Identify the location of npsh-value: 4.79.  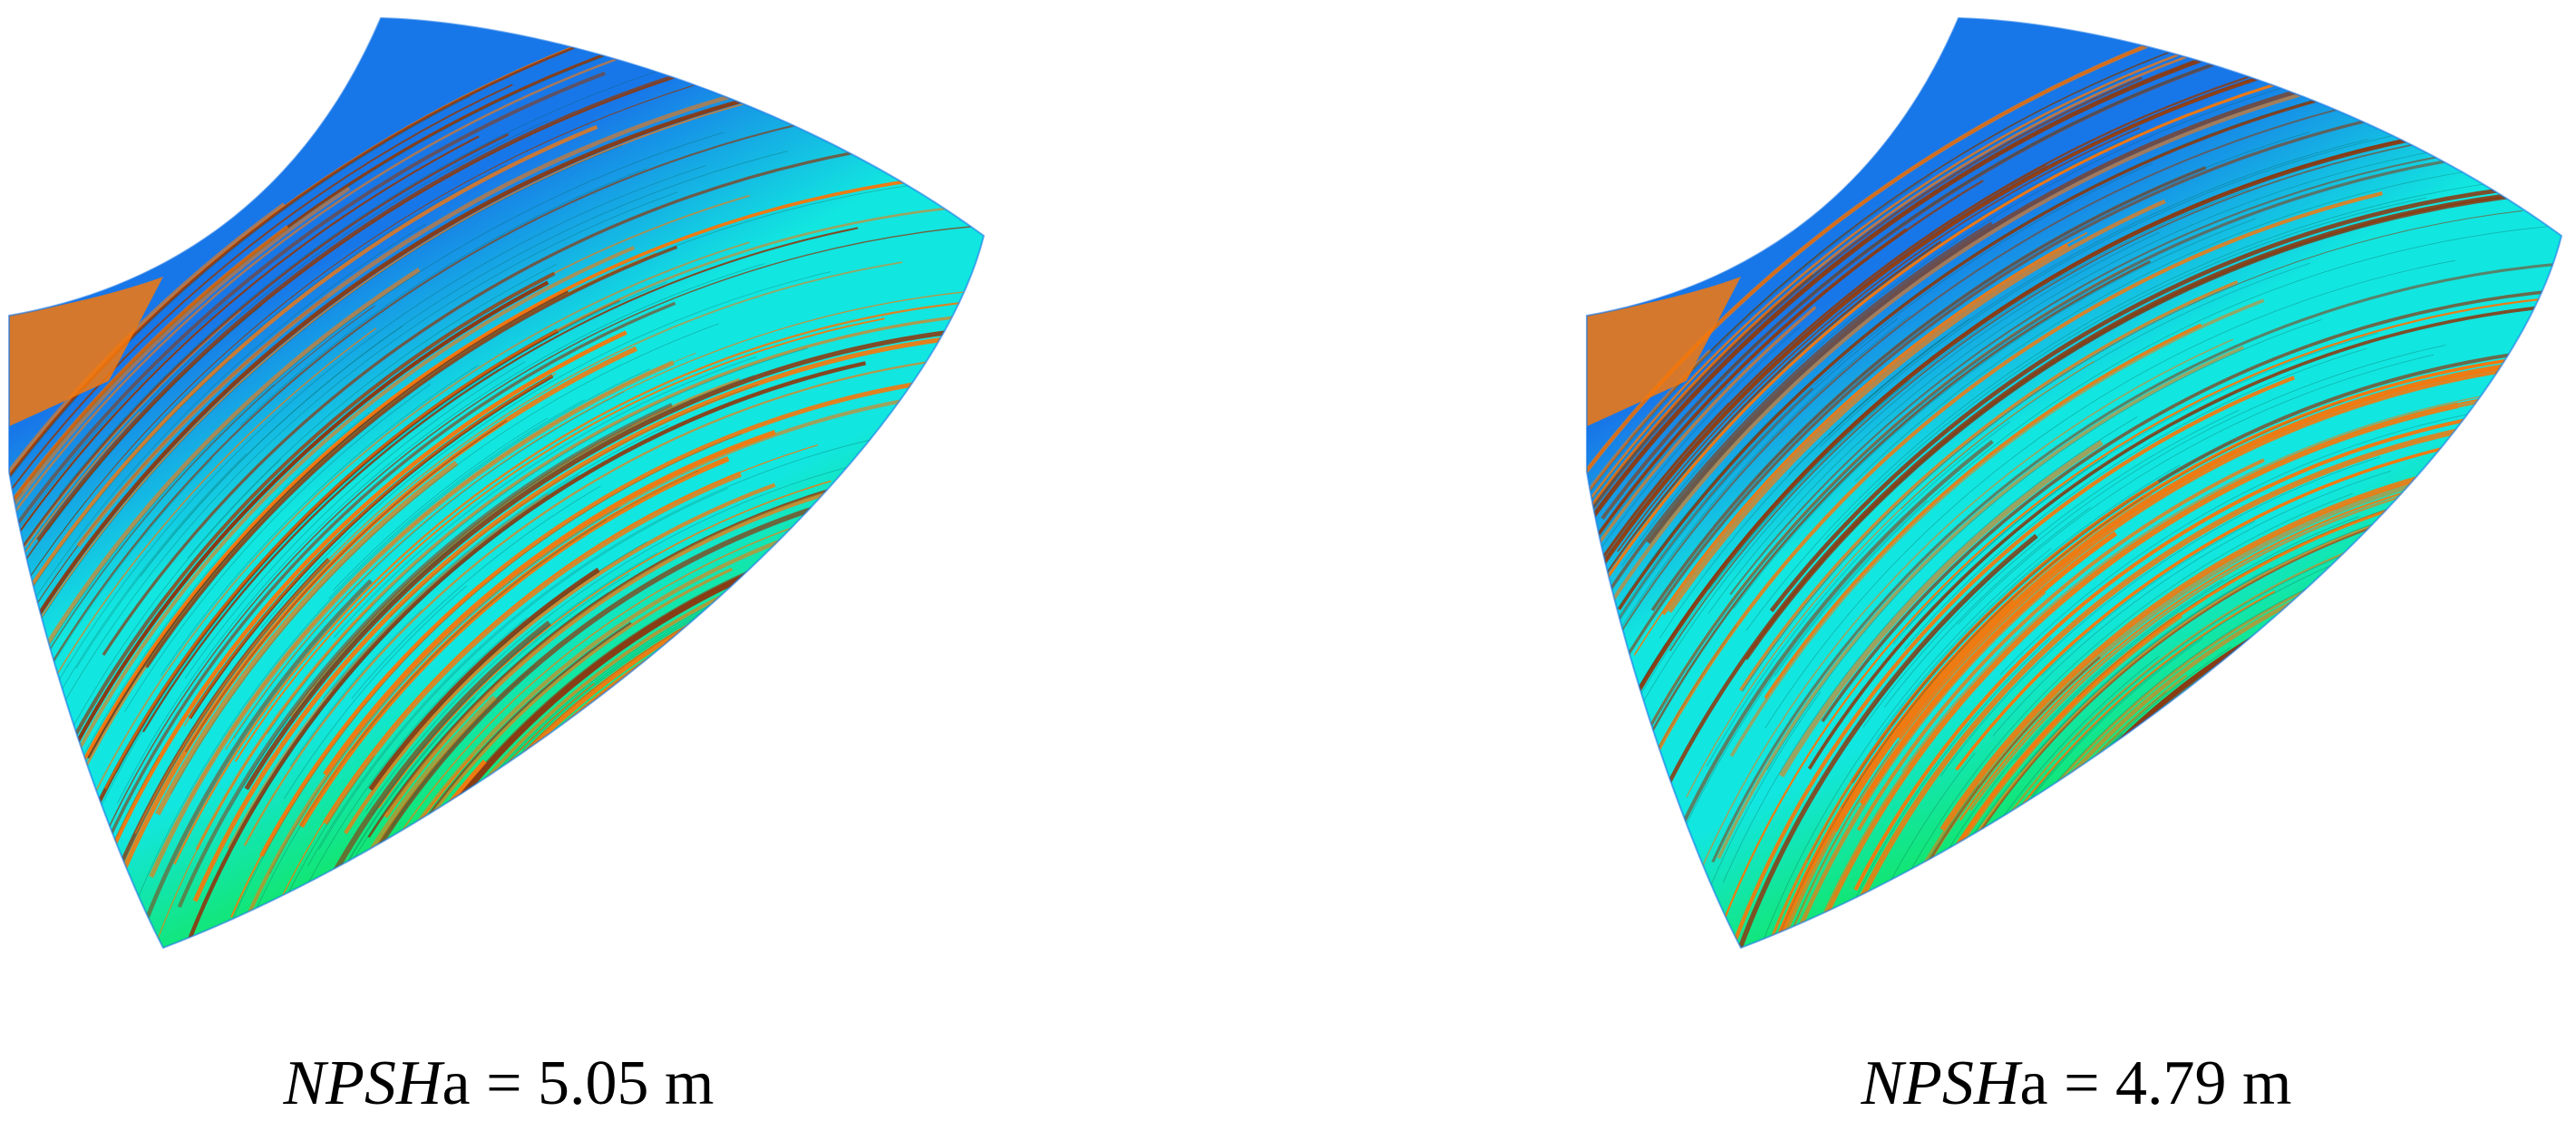
(2171, 1083).